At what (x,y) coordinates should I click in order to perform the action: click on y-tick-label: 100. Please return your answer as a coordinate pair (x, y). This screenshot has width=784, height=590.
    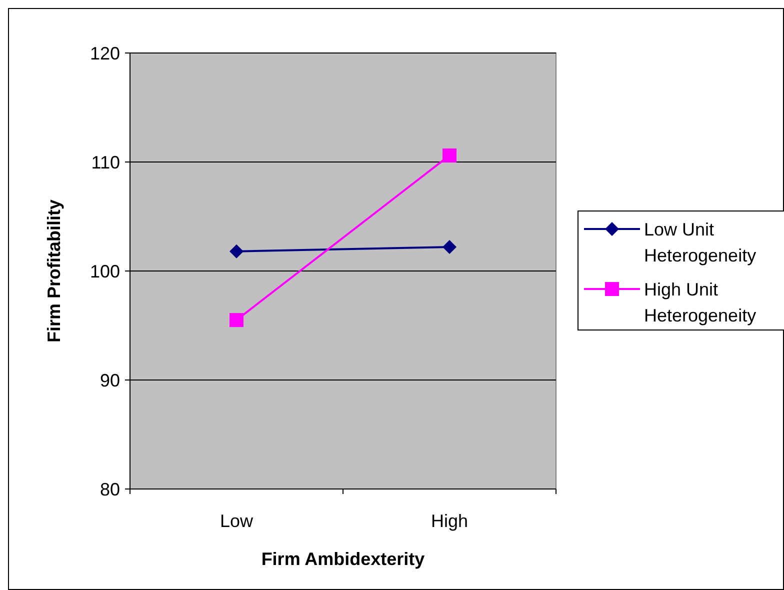
    Looking at the image, I should click on (105, 271).